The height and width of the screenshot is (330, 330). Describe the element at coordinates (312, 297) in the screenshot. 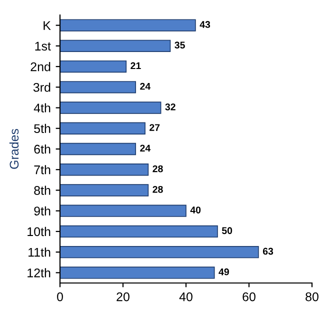

I see `x-tick-label: 80` at that location.